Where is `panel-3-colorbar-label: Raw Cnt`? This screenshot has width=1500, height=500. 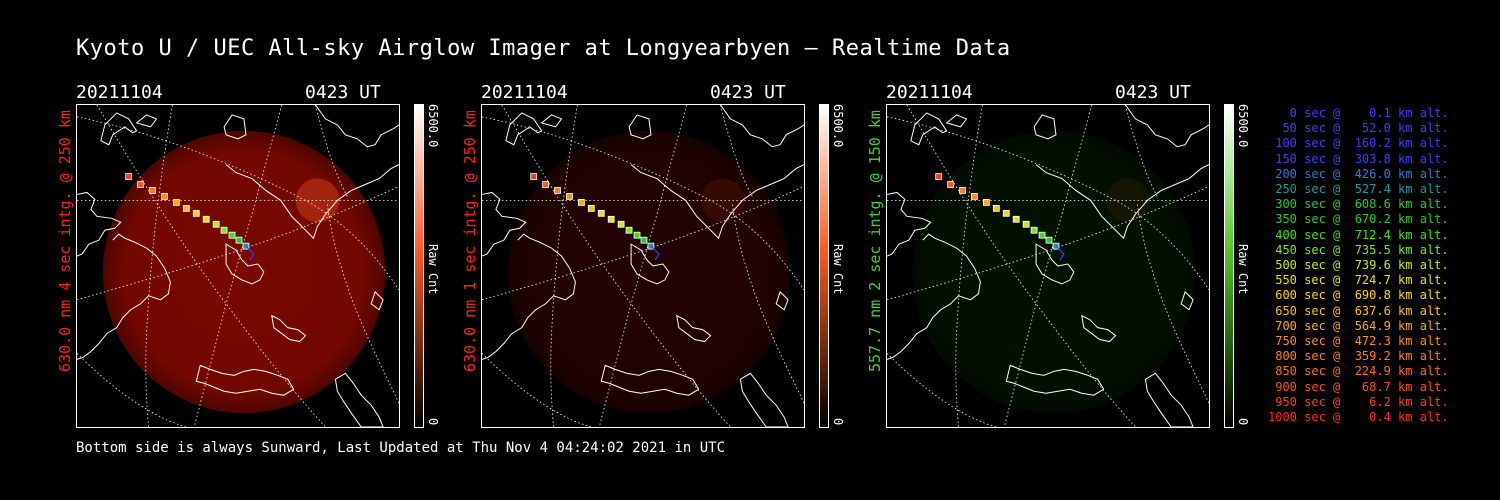
panel-3-colorbar-label: Raw Cnt is located at coordinates (1243, 269).